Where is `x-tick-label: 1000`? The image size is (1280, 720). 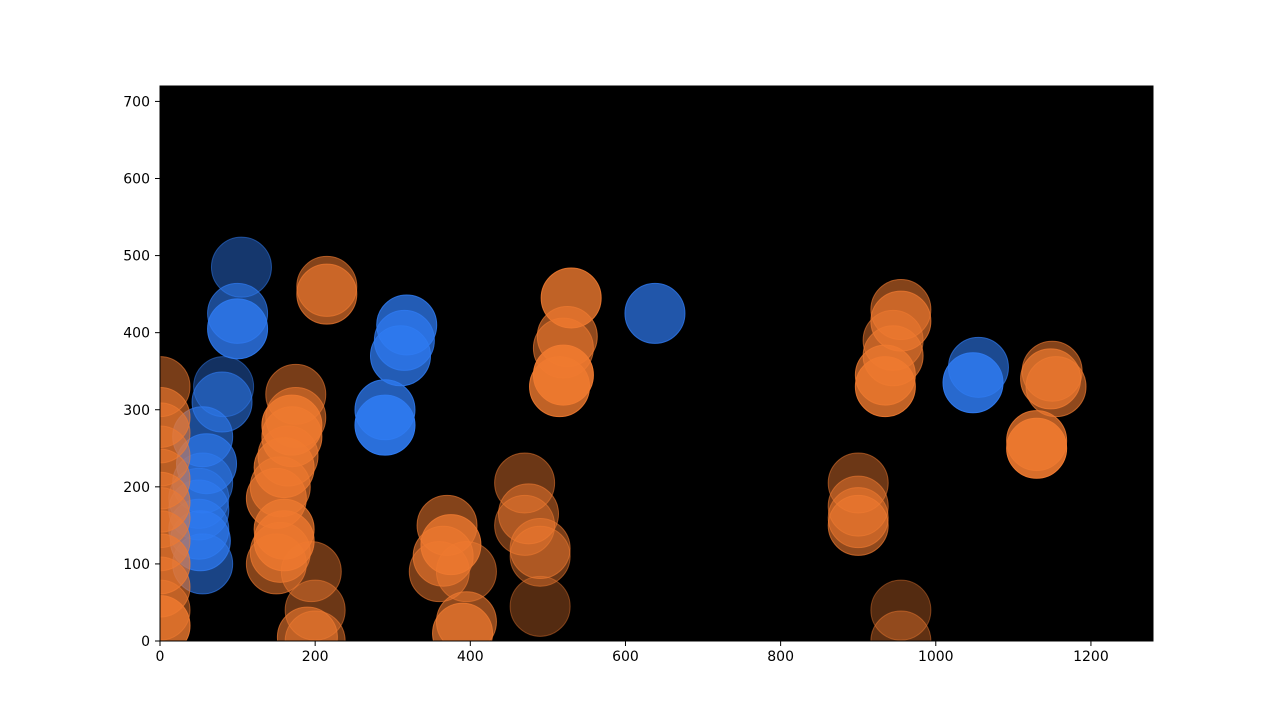 x-tick-label: 1000 is located at coordinates (936, 657).